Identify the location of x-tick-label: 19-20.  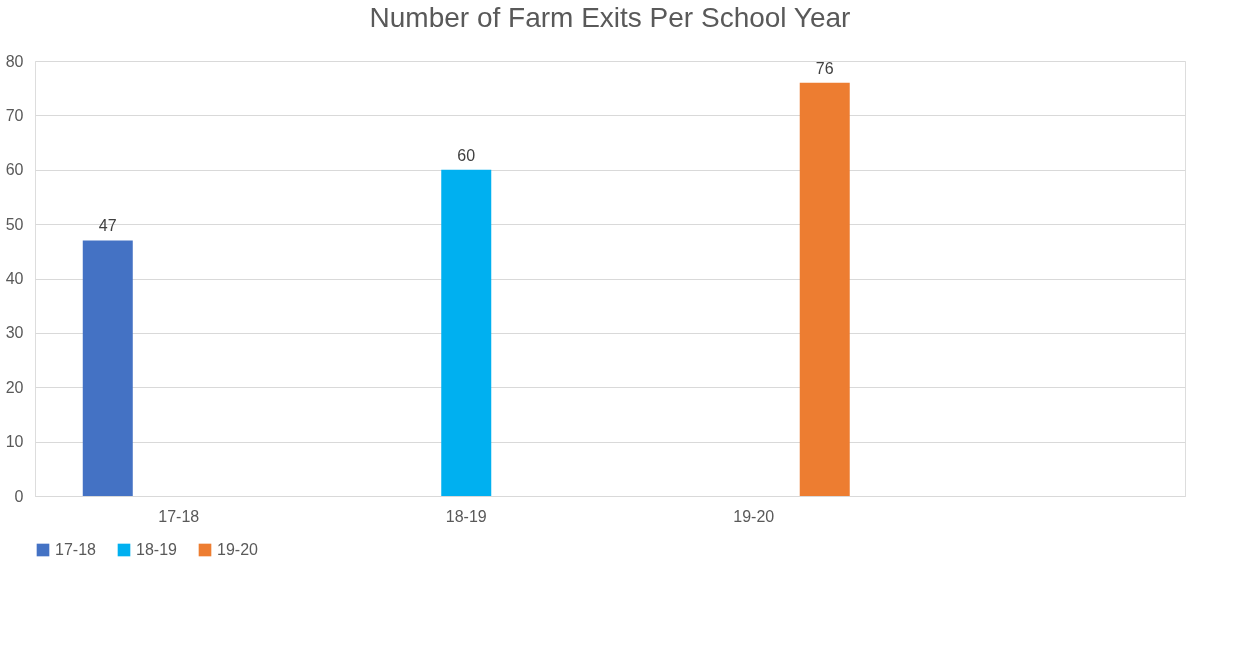
(754, 516).